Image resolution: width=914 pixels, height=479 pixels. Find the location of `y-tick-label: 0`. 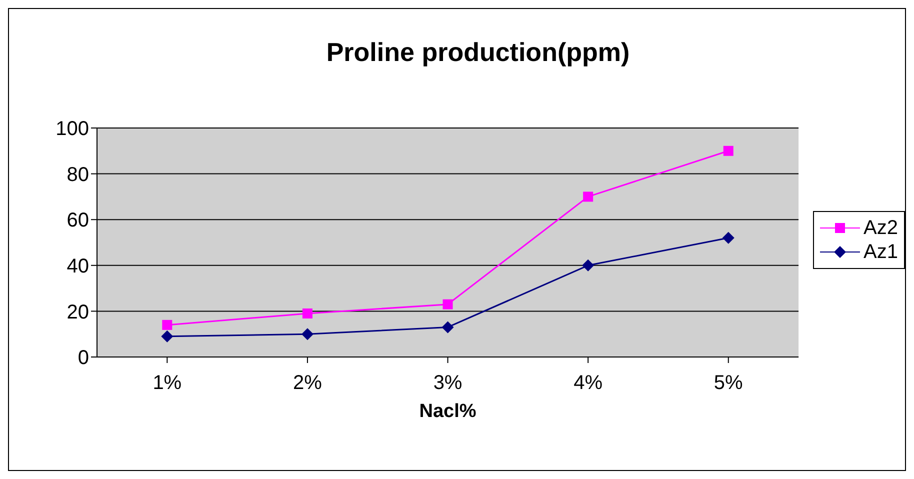

y-tick-label: 0 is located at coordinates (83, 358).